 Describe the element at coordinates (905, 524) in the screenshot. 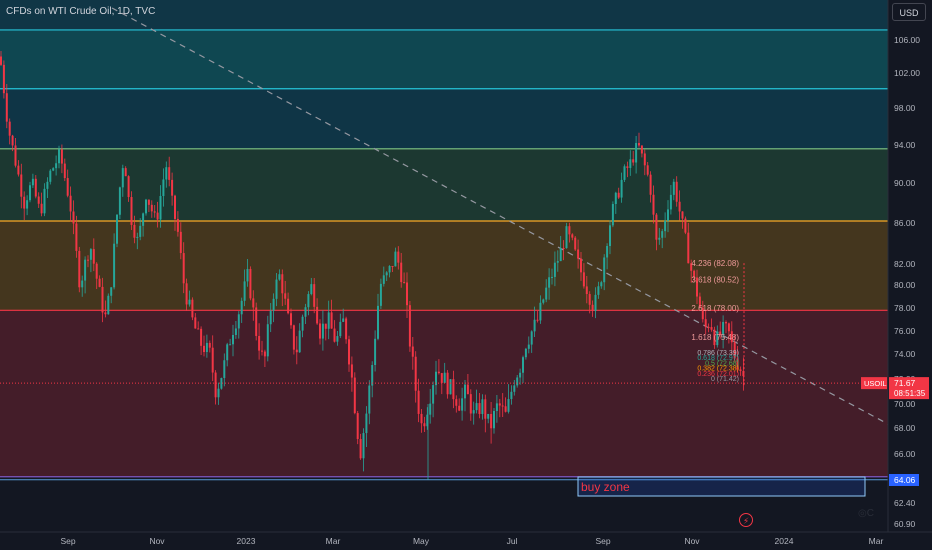

I see `y-tick-label: 60.90` at that location.